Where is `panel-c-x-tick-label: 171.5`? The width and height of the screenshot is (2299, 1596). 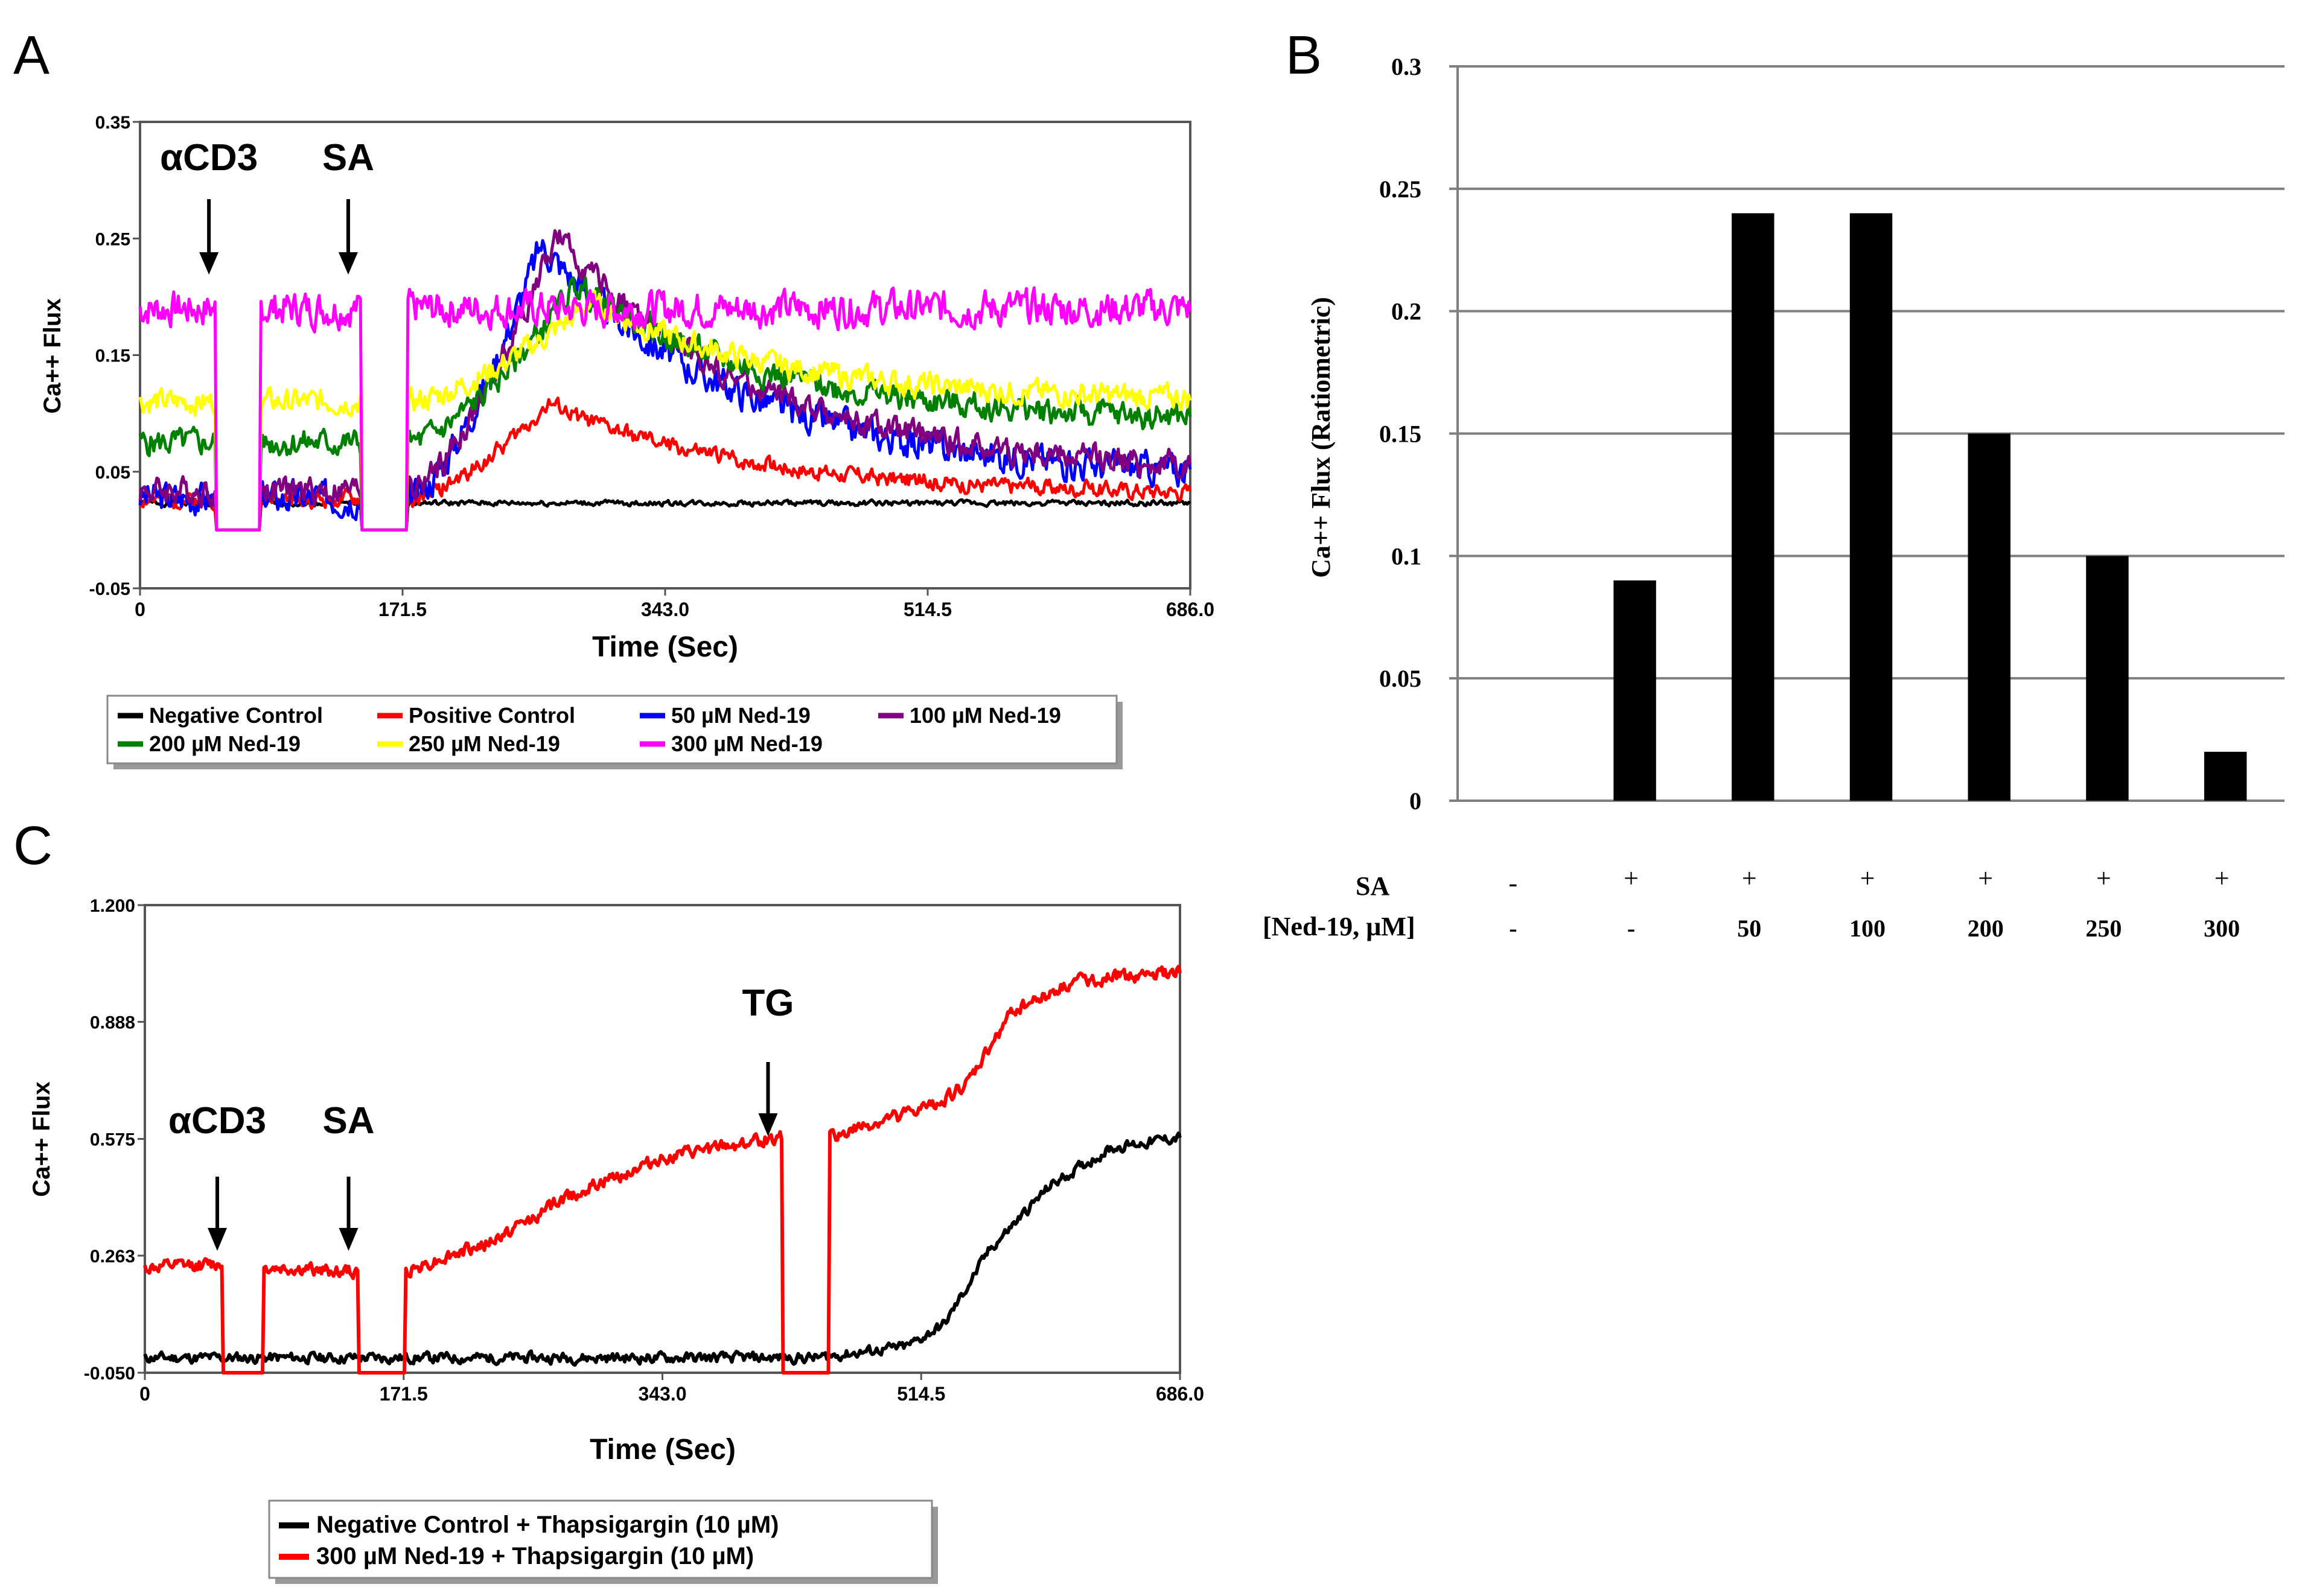
panel-c-x-tick-label: 171.5 is located at coordinates (404, 1394).